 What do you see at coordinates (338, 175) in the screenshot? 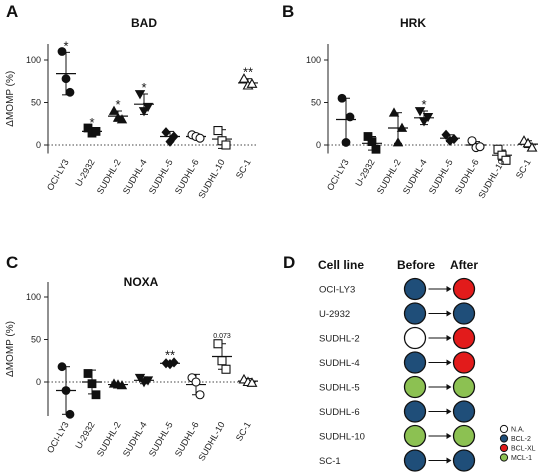
I see `x-category-label: OCI-LY3` at bounding box center [338, 175].